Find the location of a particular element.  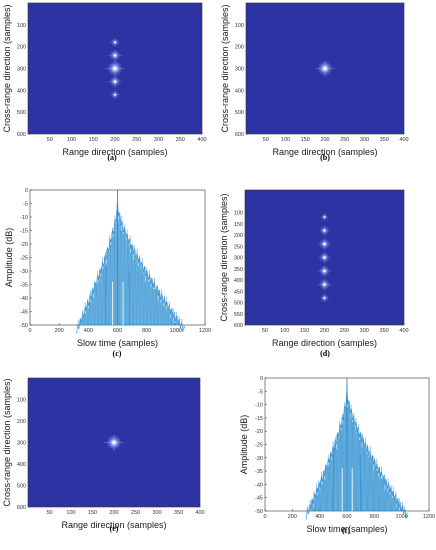

panel-caption: (a) is located at coordinates (112, 157).